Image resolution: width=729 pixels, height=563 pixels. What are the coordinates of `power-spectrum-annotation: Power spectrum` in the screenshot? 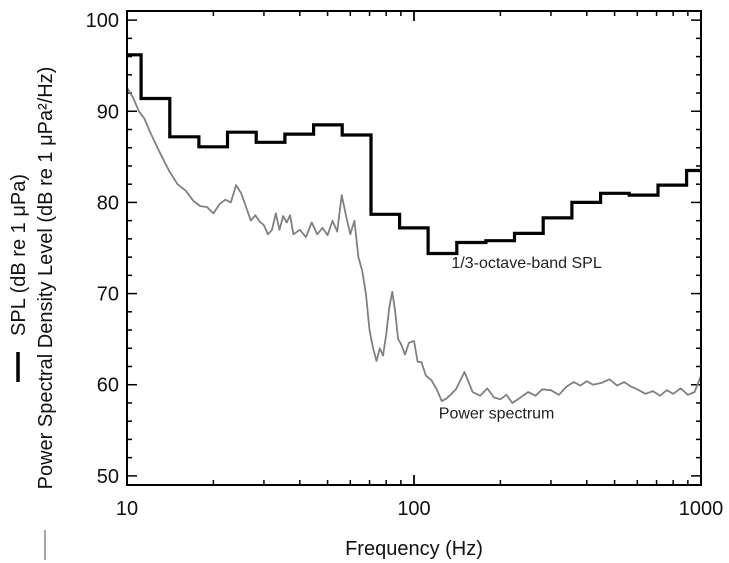 It's located at (497, 413).